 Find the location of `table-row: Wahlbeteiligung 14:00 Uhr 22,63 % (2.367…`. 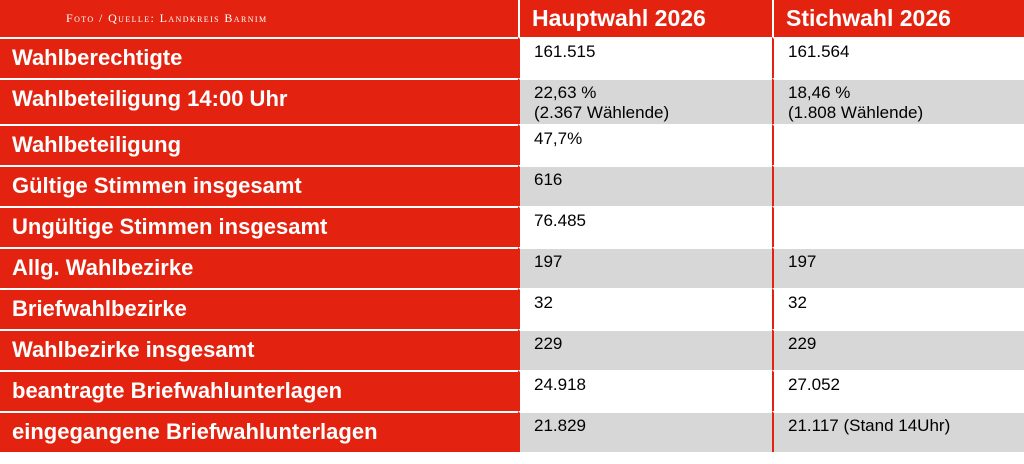

table-row: Wahlbeteiligung 14:00 Uhr 22,63 % (2.367… is located at coordinates (512, 101).